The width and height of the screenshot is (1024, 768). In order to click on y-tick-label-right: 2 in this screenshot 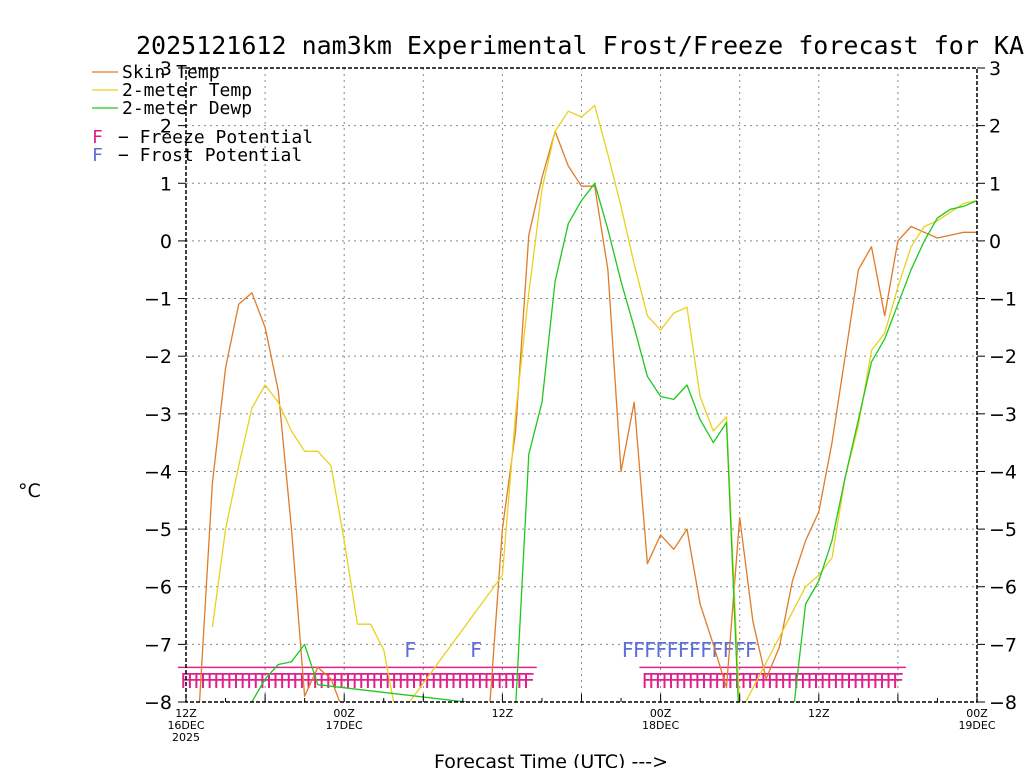, I will do `click(995, 127)`.